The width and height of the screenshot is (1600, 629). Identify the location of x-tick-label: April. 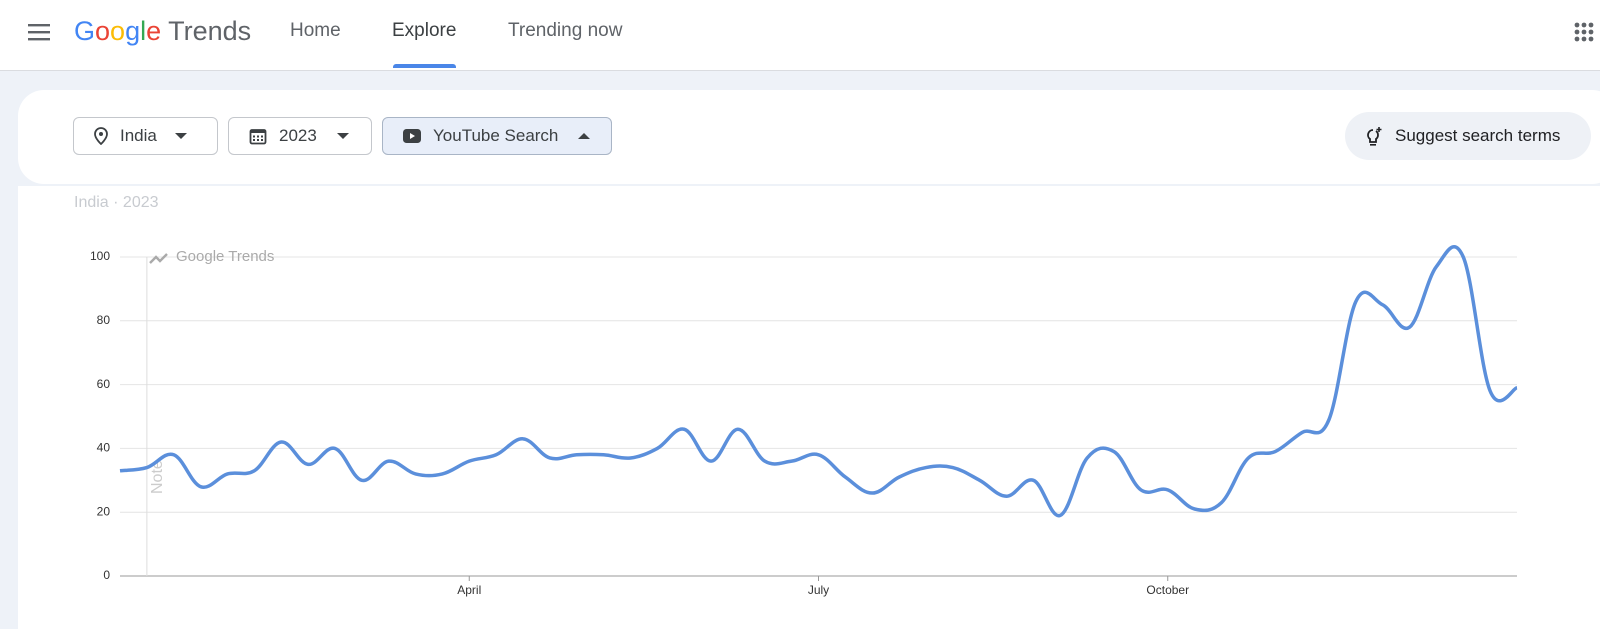
(469, 590).